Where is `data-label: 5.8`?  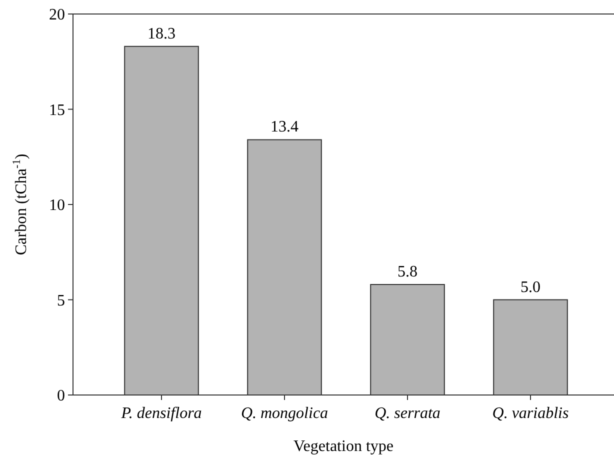
data-label: 5.8 is located at coordinates (408, 272).